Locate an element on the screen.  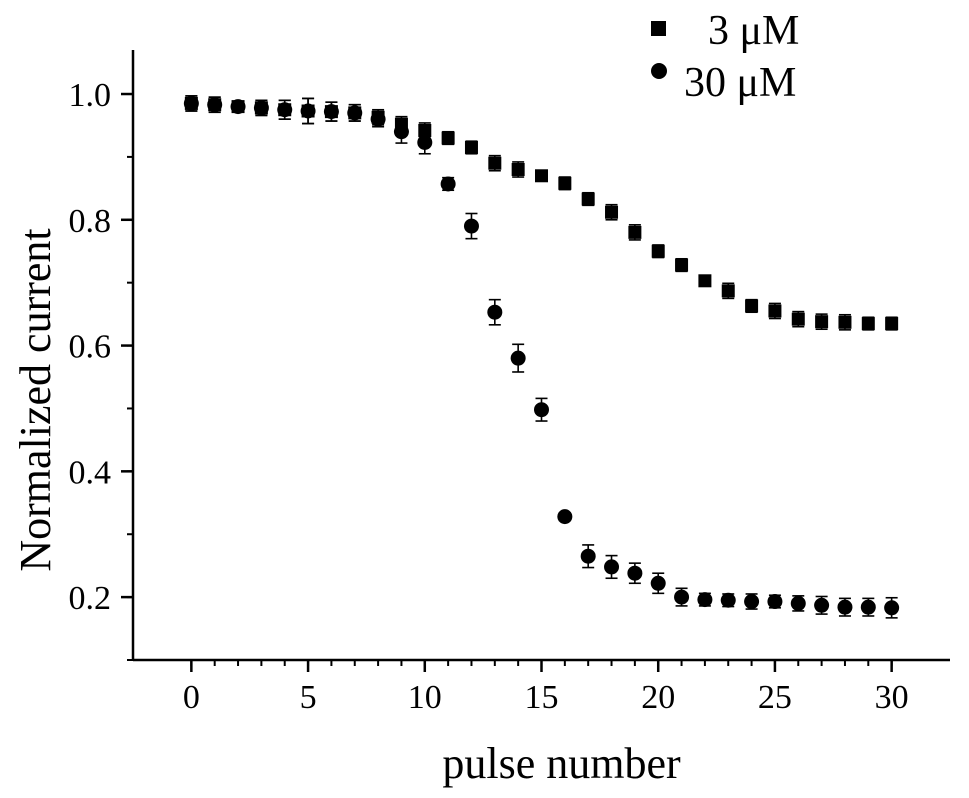
y-tick-label: 1.0 is located at coordinates (90, 95).